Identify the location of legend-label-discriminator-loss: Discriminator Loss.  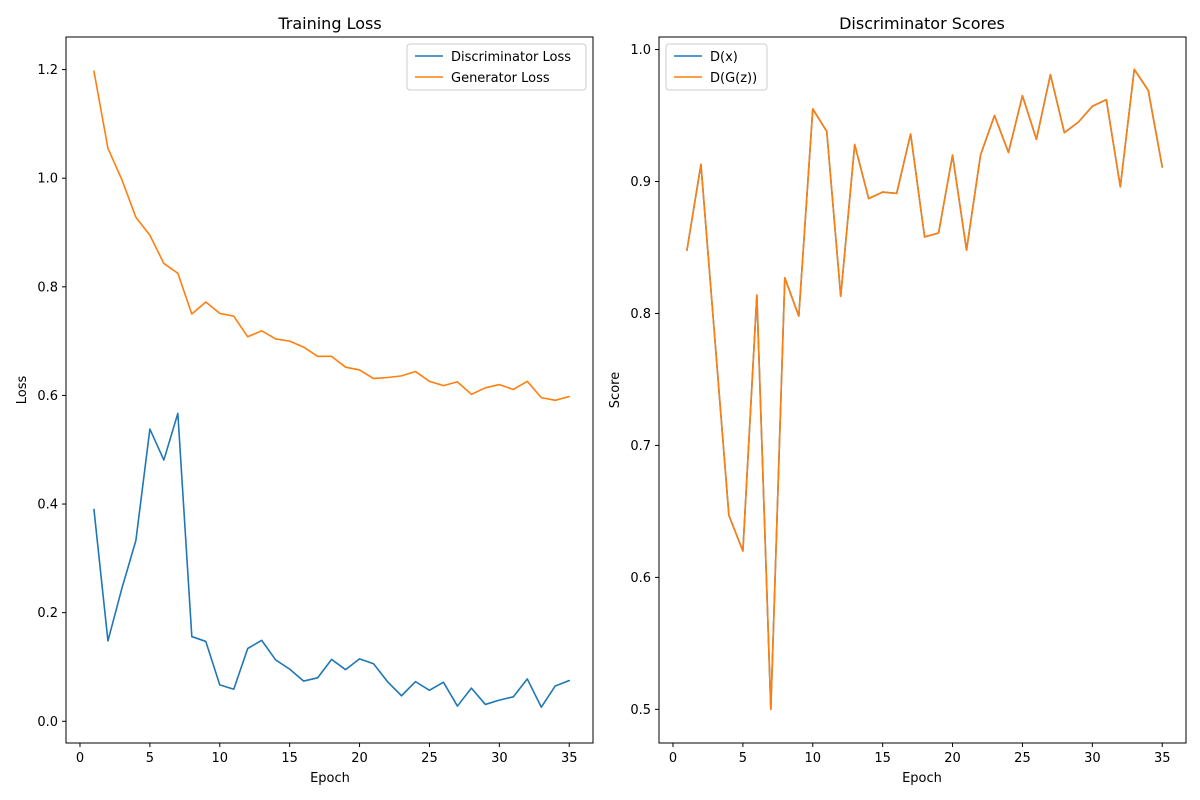
(511, 57).